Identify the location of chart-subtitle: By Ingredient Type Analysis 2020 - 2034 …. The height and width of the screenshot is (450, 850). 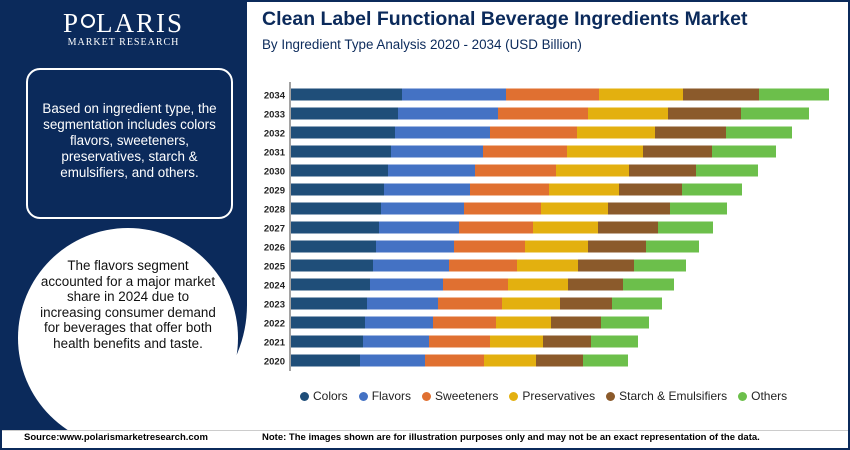
(422, 44).